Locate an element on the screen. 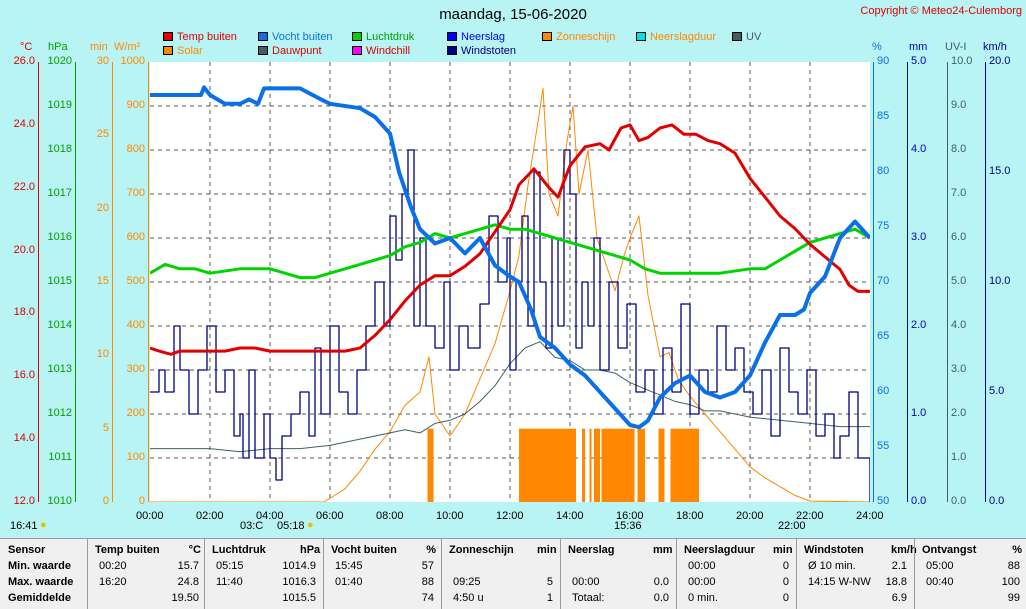  time-tick-label: 00:00 is located at coordinates (150, 516).